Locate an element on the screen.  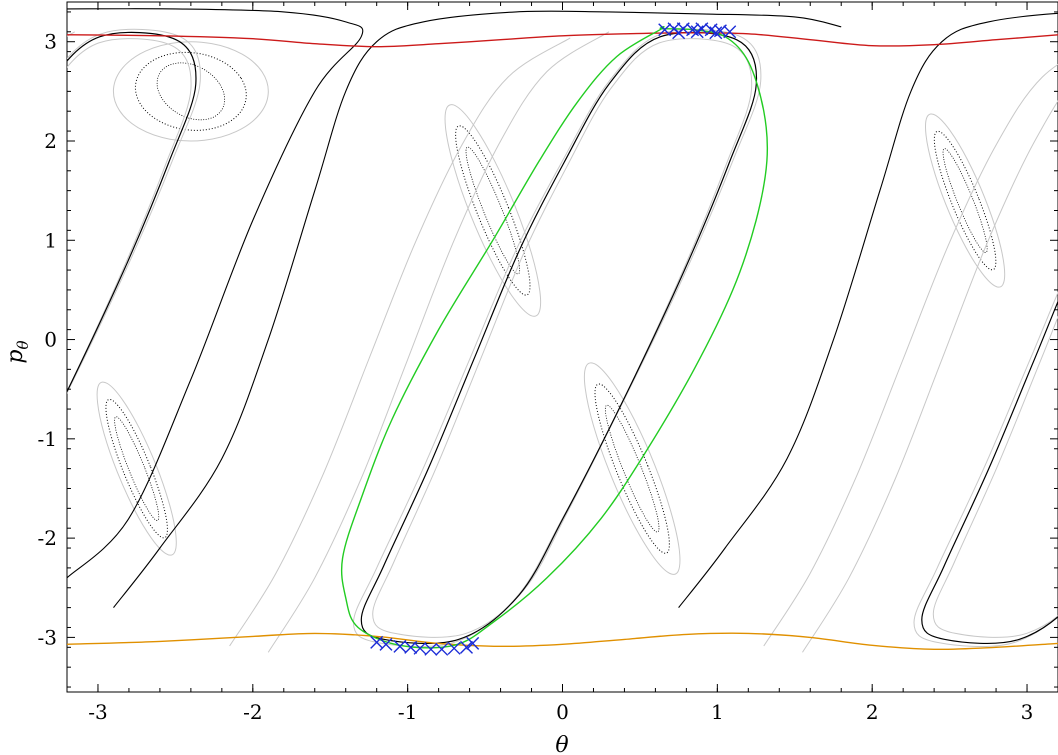
island-outer-lower-left is located at coordinates (136, 468).